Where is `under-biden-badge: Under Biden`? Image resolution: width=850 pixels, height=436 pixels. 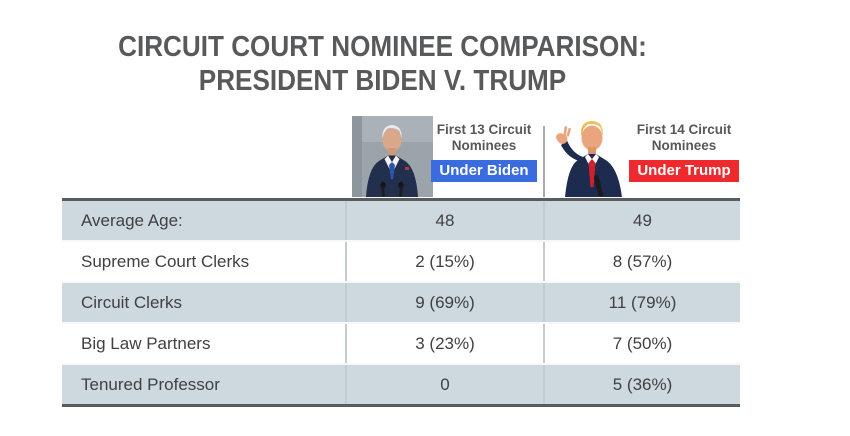
under-biden-badge: Under Biden is located at coordinates (484, 171).